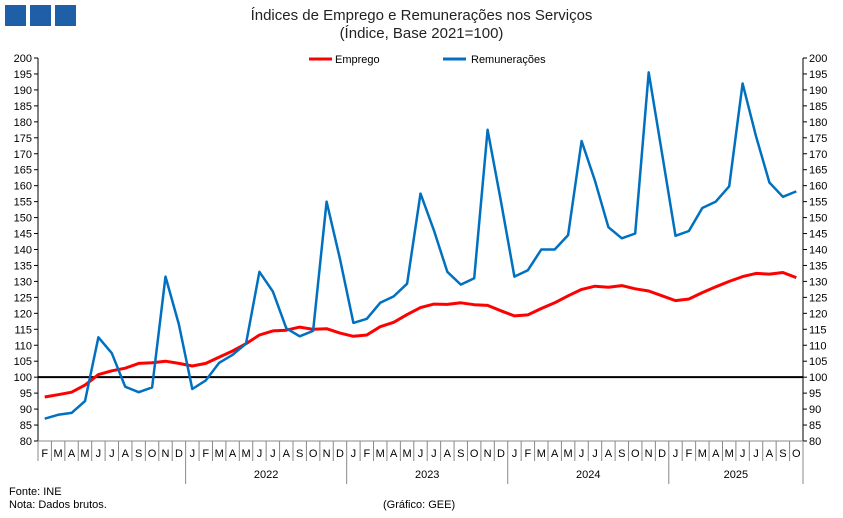 Image resolution: width=843 pixels, height=518 pixels. I want to click on right-tick-label: 140, so click(818, 251).